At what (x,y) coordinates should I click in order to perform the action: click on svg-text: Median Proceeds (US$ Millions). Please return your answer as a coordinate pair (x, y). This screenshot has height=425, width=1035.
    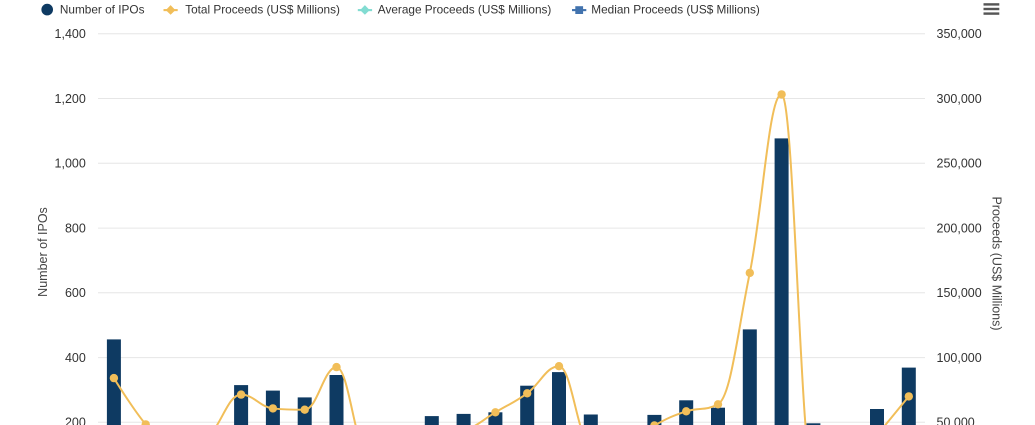
    Looking at the image, I should click on (675, 10).